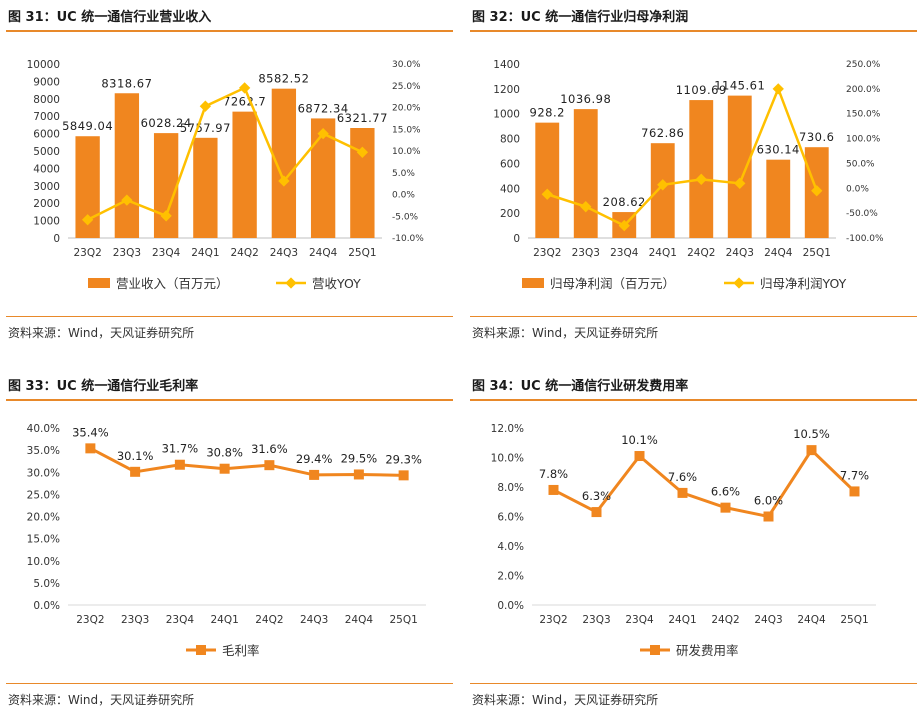 Image resolution: width=922 pixels, height=714 pixels. What do you see at coordinates (639, 440) in the screenshot?
I see `data-label: 10.1%` at bounding box center [639, 440].